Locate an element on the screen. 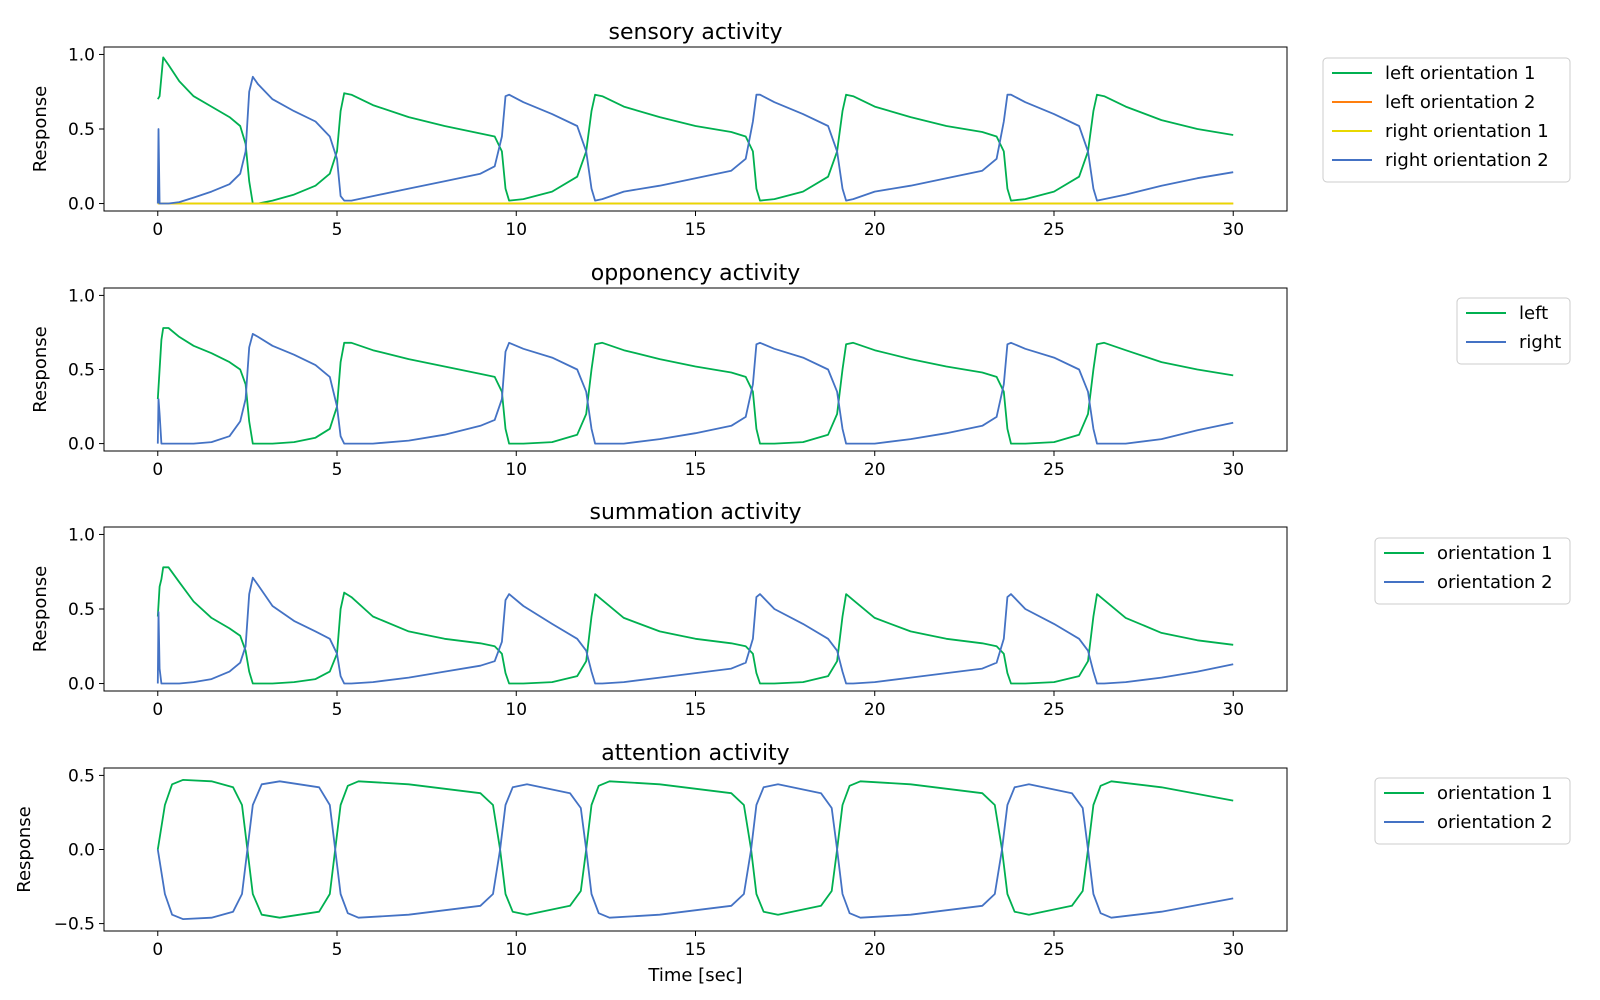 The height and width of the screenshot is (1000, 1600). panel-title: opponency activity is located at coordinates (695, 273).